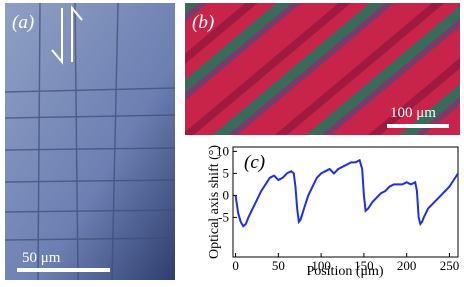  Describe the element at coordinates (23, 22) in the screenshot. I see `panel-label: (a)` at that location.